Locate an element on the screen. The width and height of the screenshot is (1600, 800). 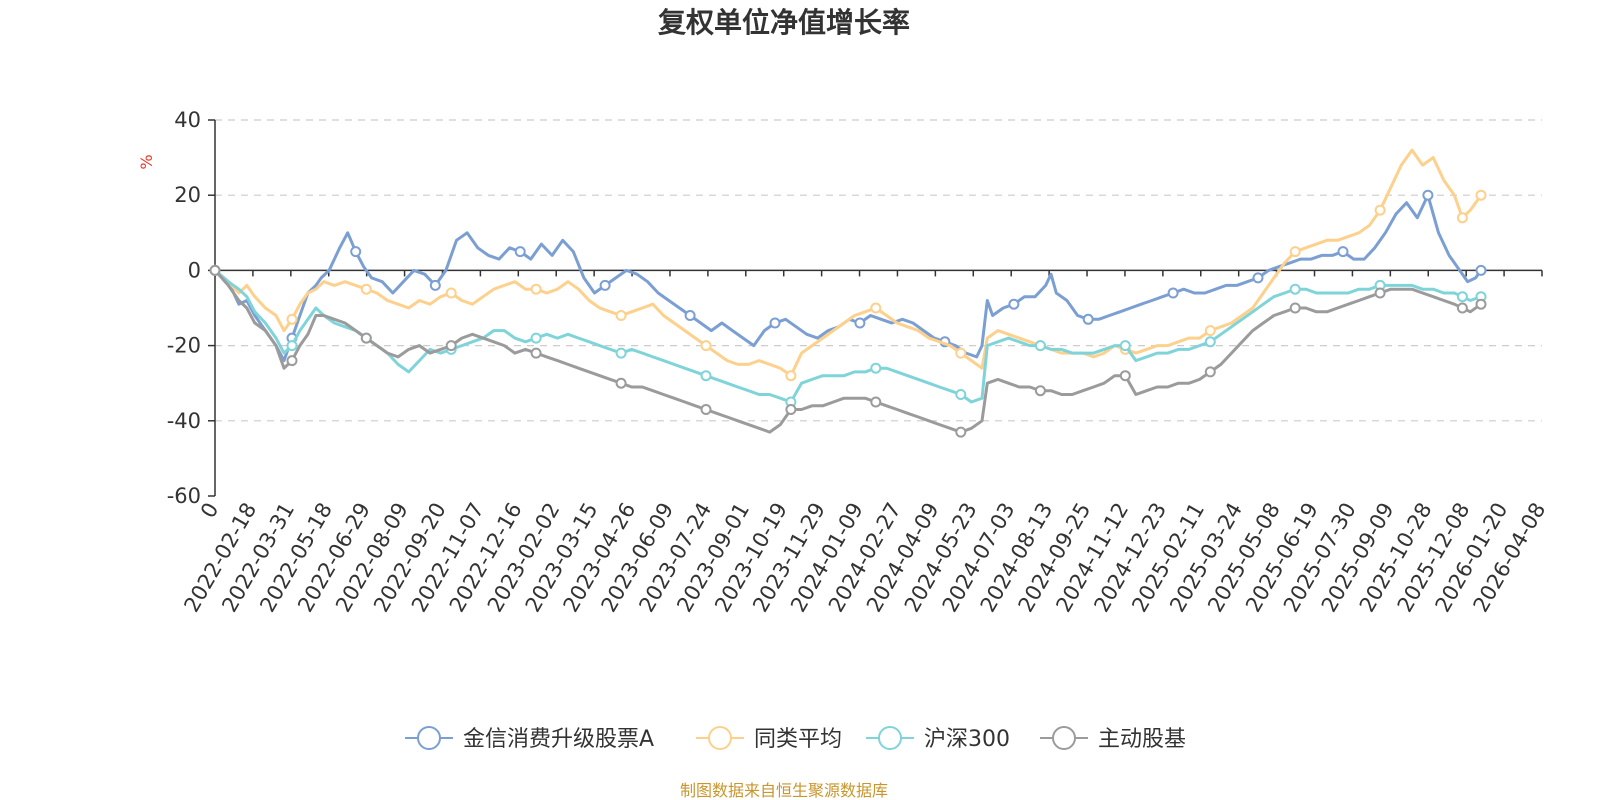
legend-item: 金信消费升级股票A is located at coordinates (529, 739).